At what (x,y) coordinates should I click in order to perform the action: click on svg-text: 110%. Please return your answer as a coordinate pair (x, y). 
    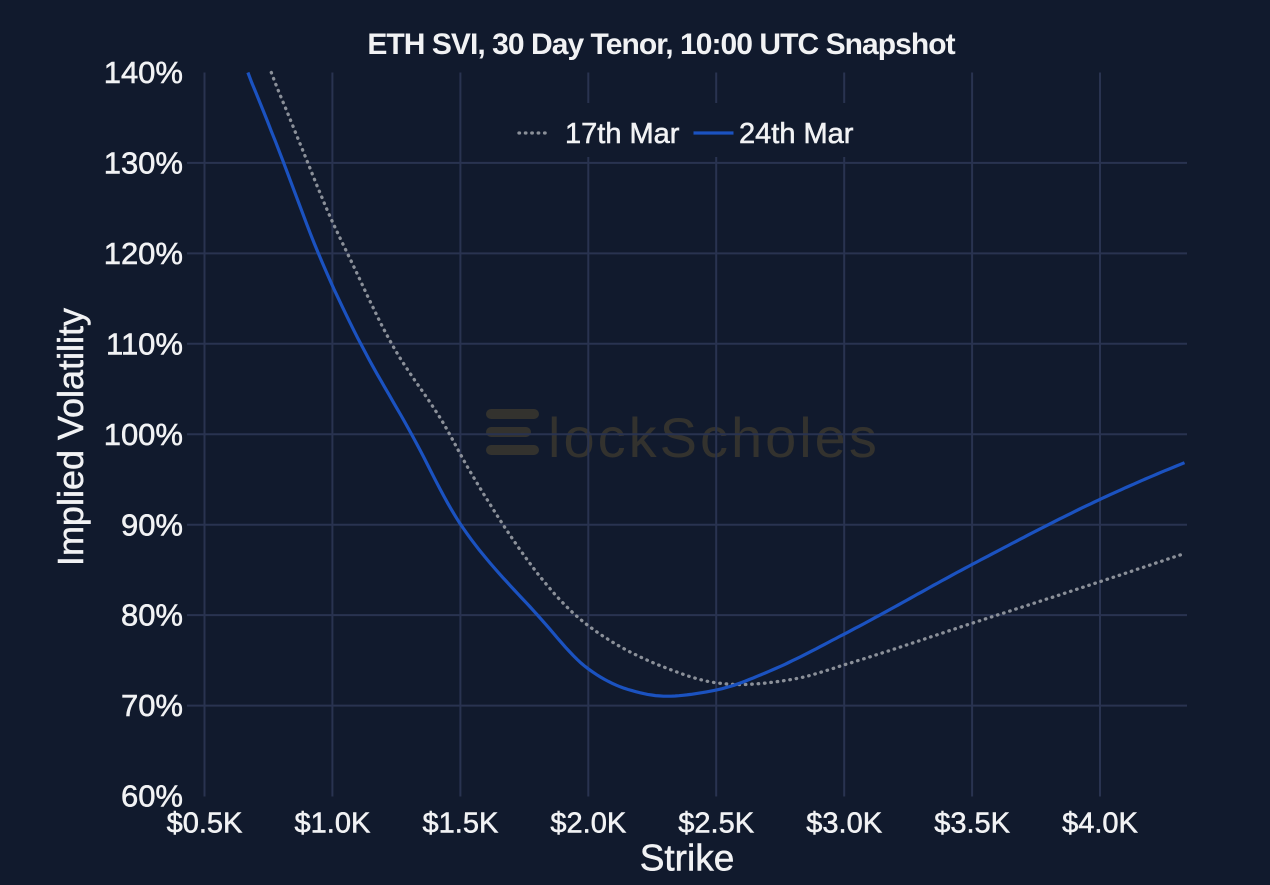
    Looking at the image, I should click on (144, 343).